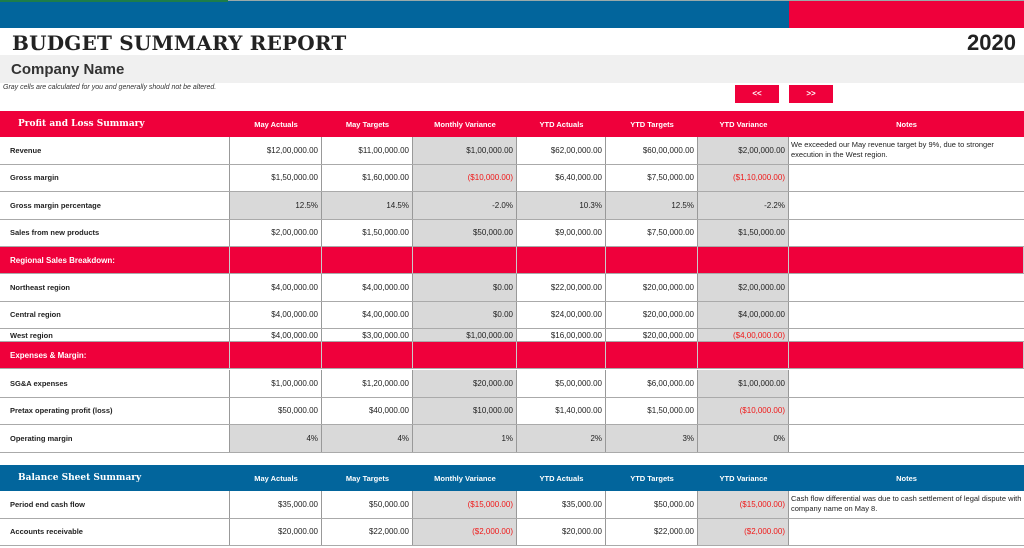 The height and width of the screenshot is (548, 1024). I want to click on company-name: Company Name, so click(512, 69).